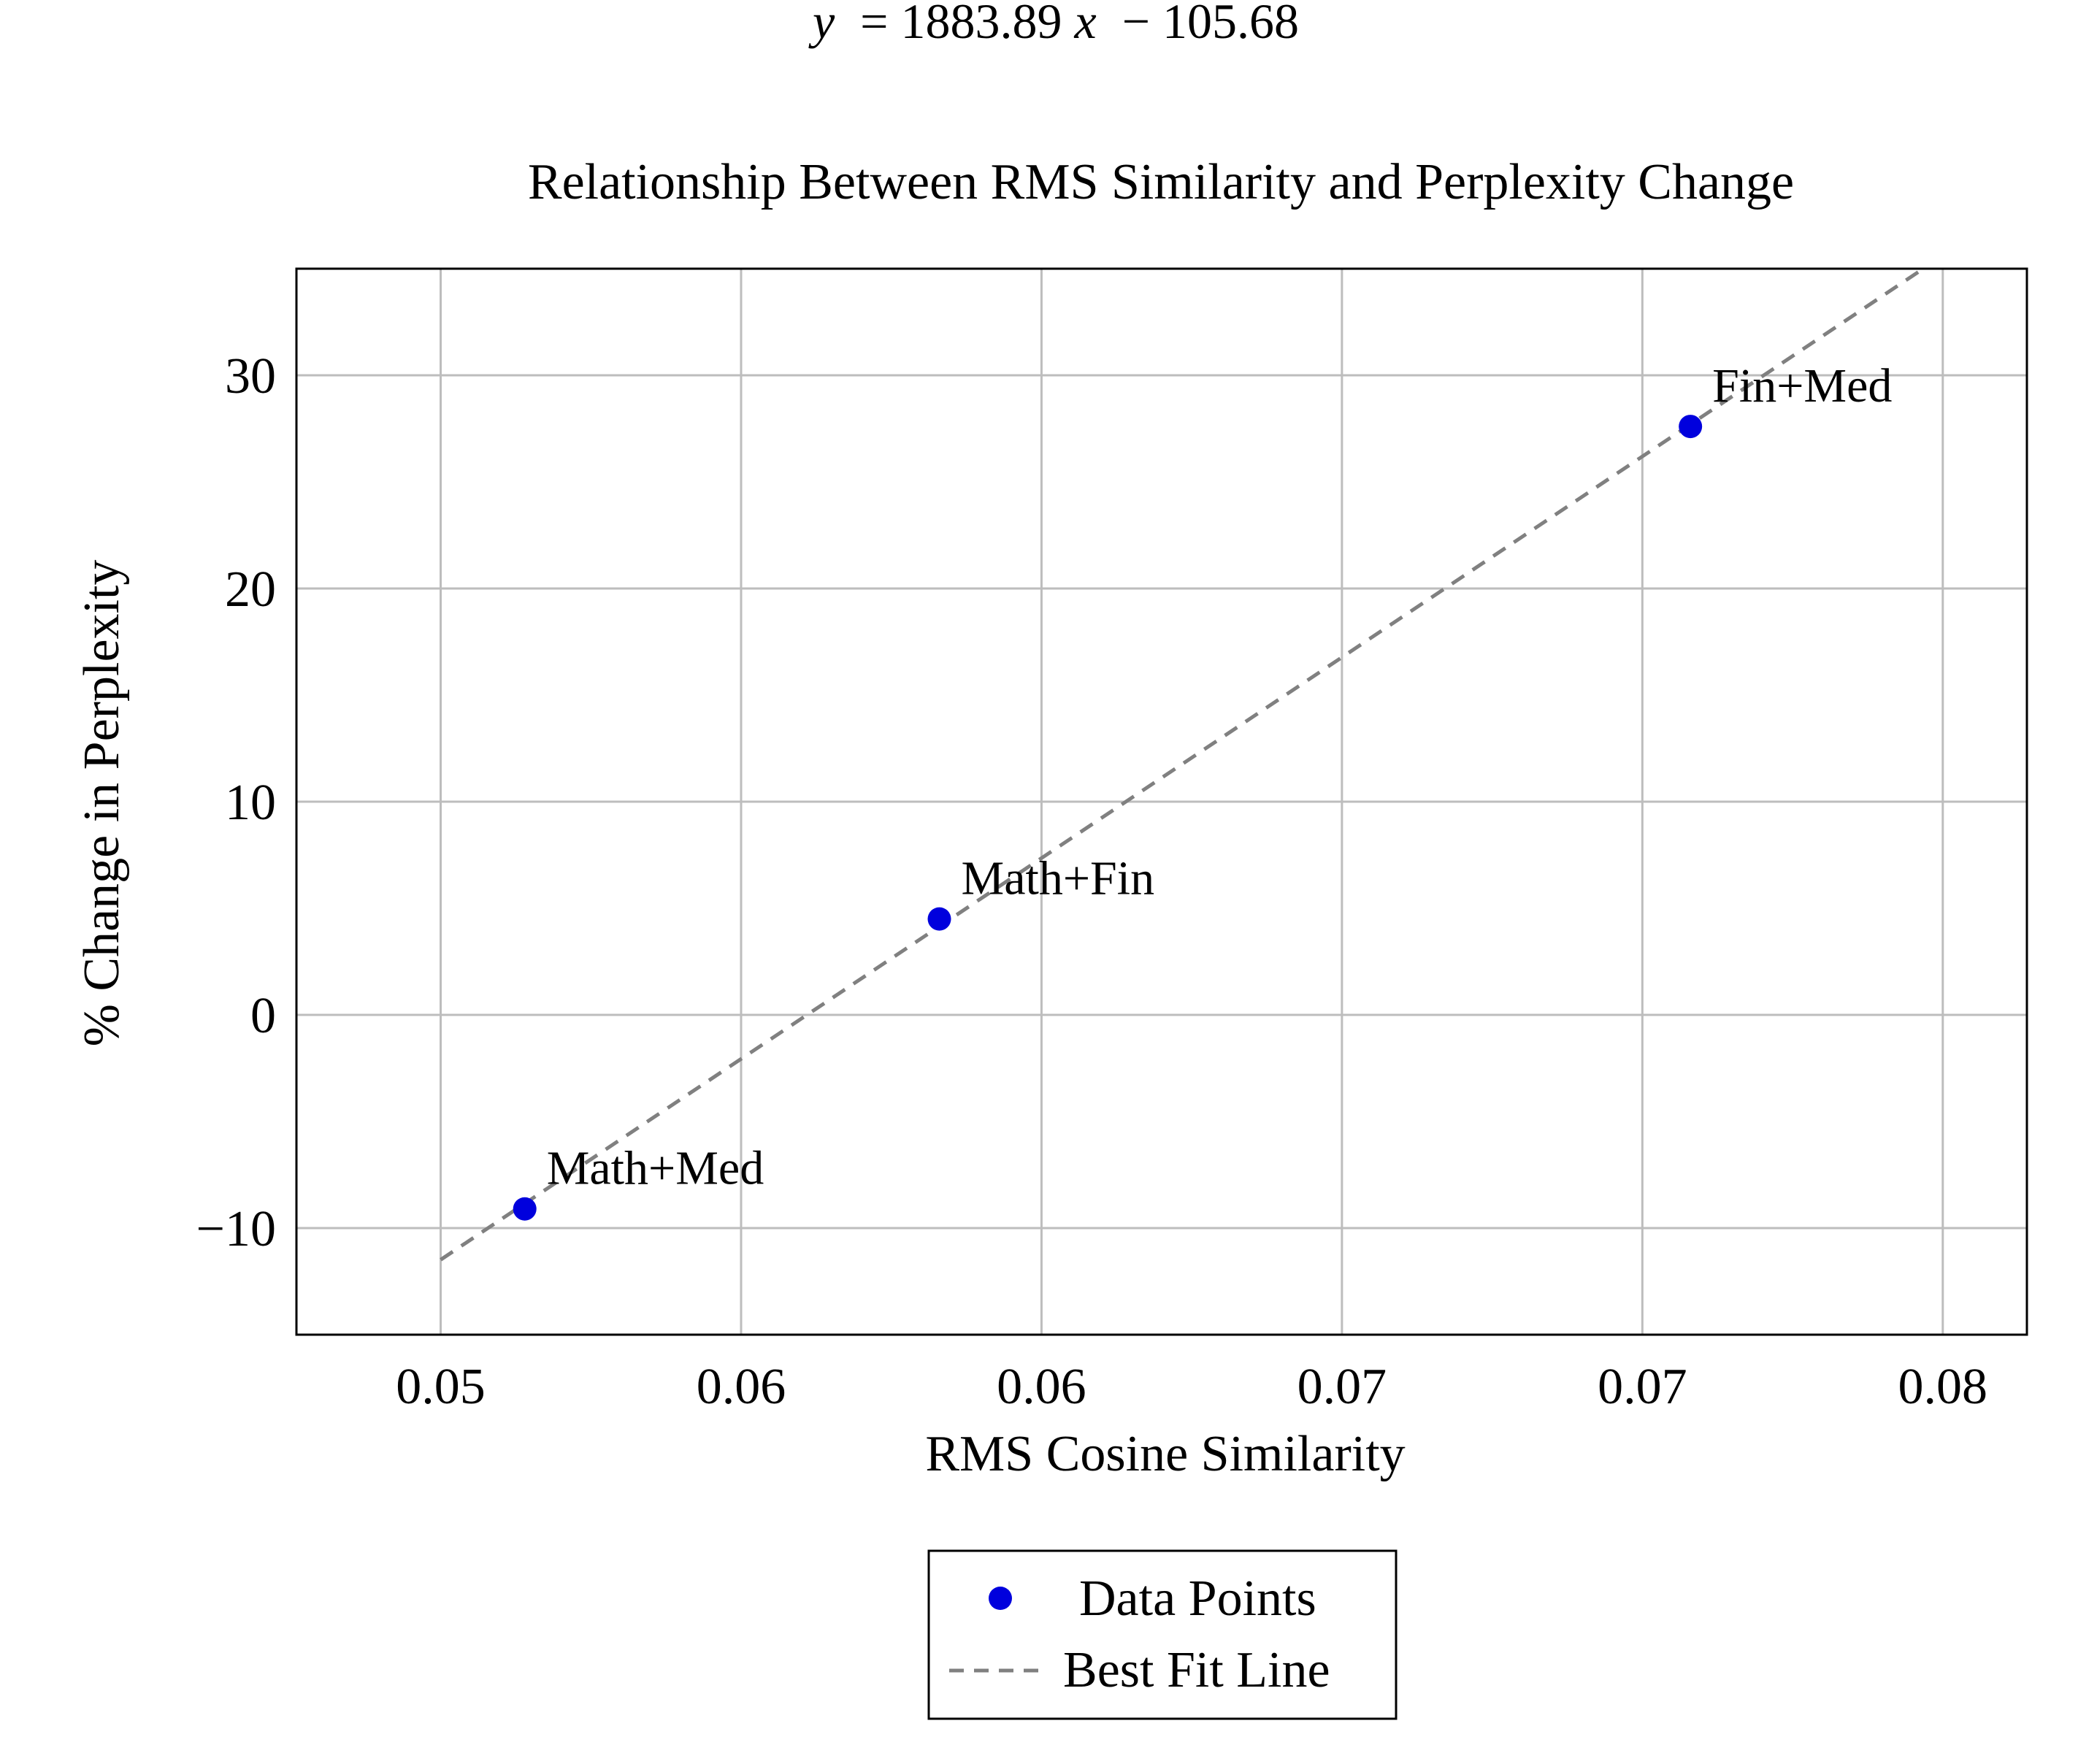 This screenshot has width=2097, height=1764. Describe the element at coordinates (655, 1168) in the screenshot. I see `data-point-label: Math+Med` at that location.